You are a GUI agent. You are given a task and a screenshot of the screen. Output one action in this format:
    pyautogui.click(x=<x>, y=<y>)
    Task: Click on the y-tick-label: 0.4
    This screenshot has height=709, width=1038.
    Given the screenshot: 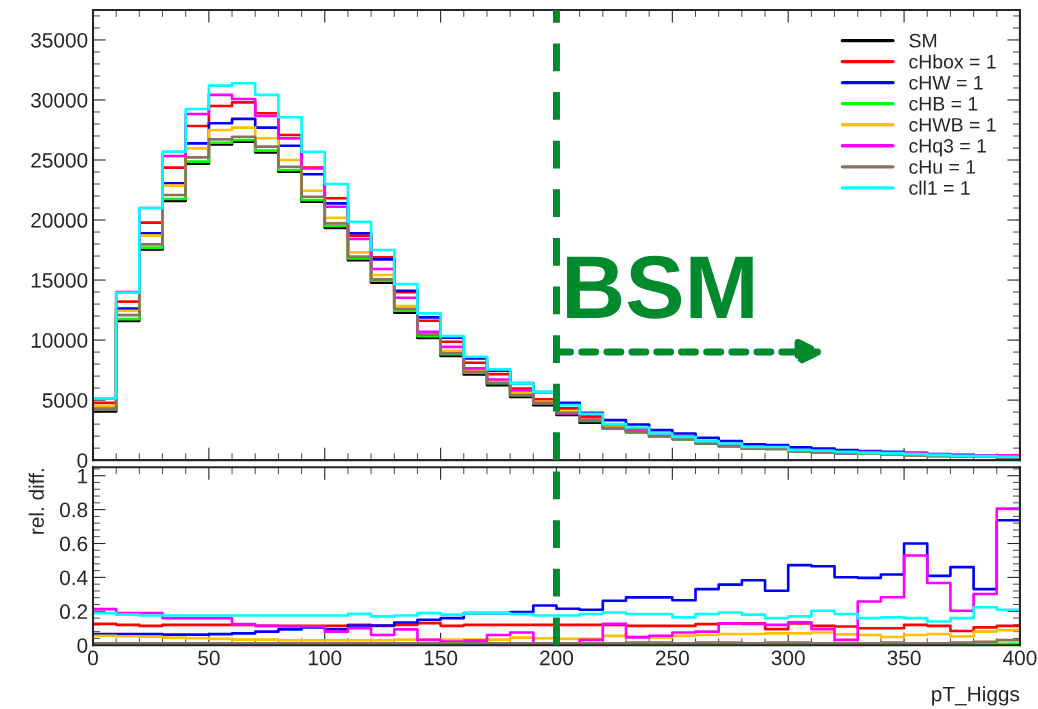 What is the action you would take?
    pyautogui.click(x=74, y=578)
    